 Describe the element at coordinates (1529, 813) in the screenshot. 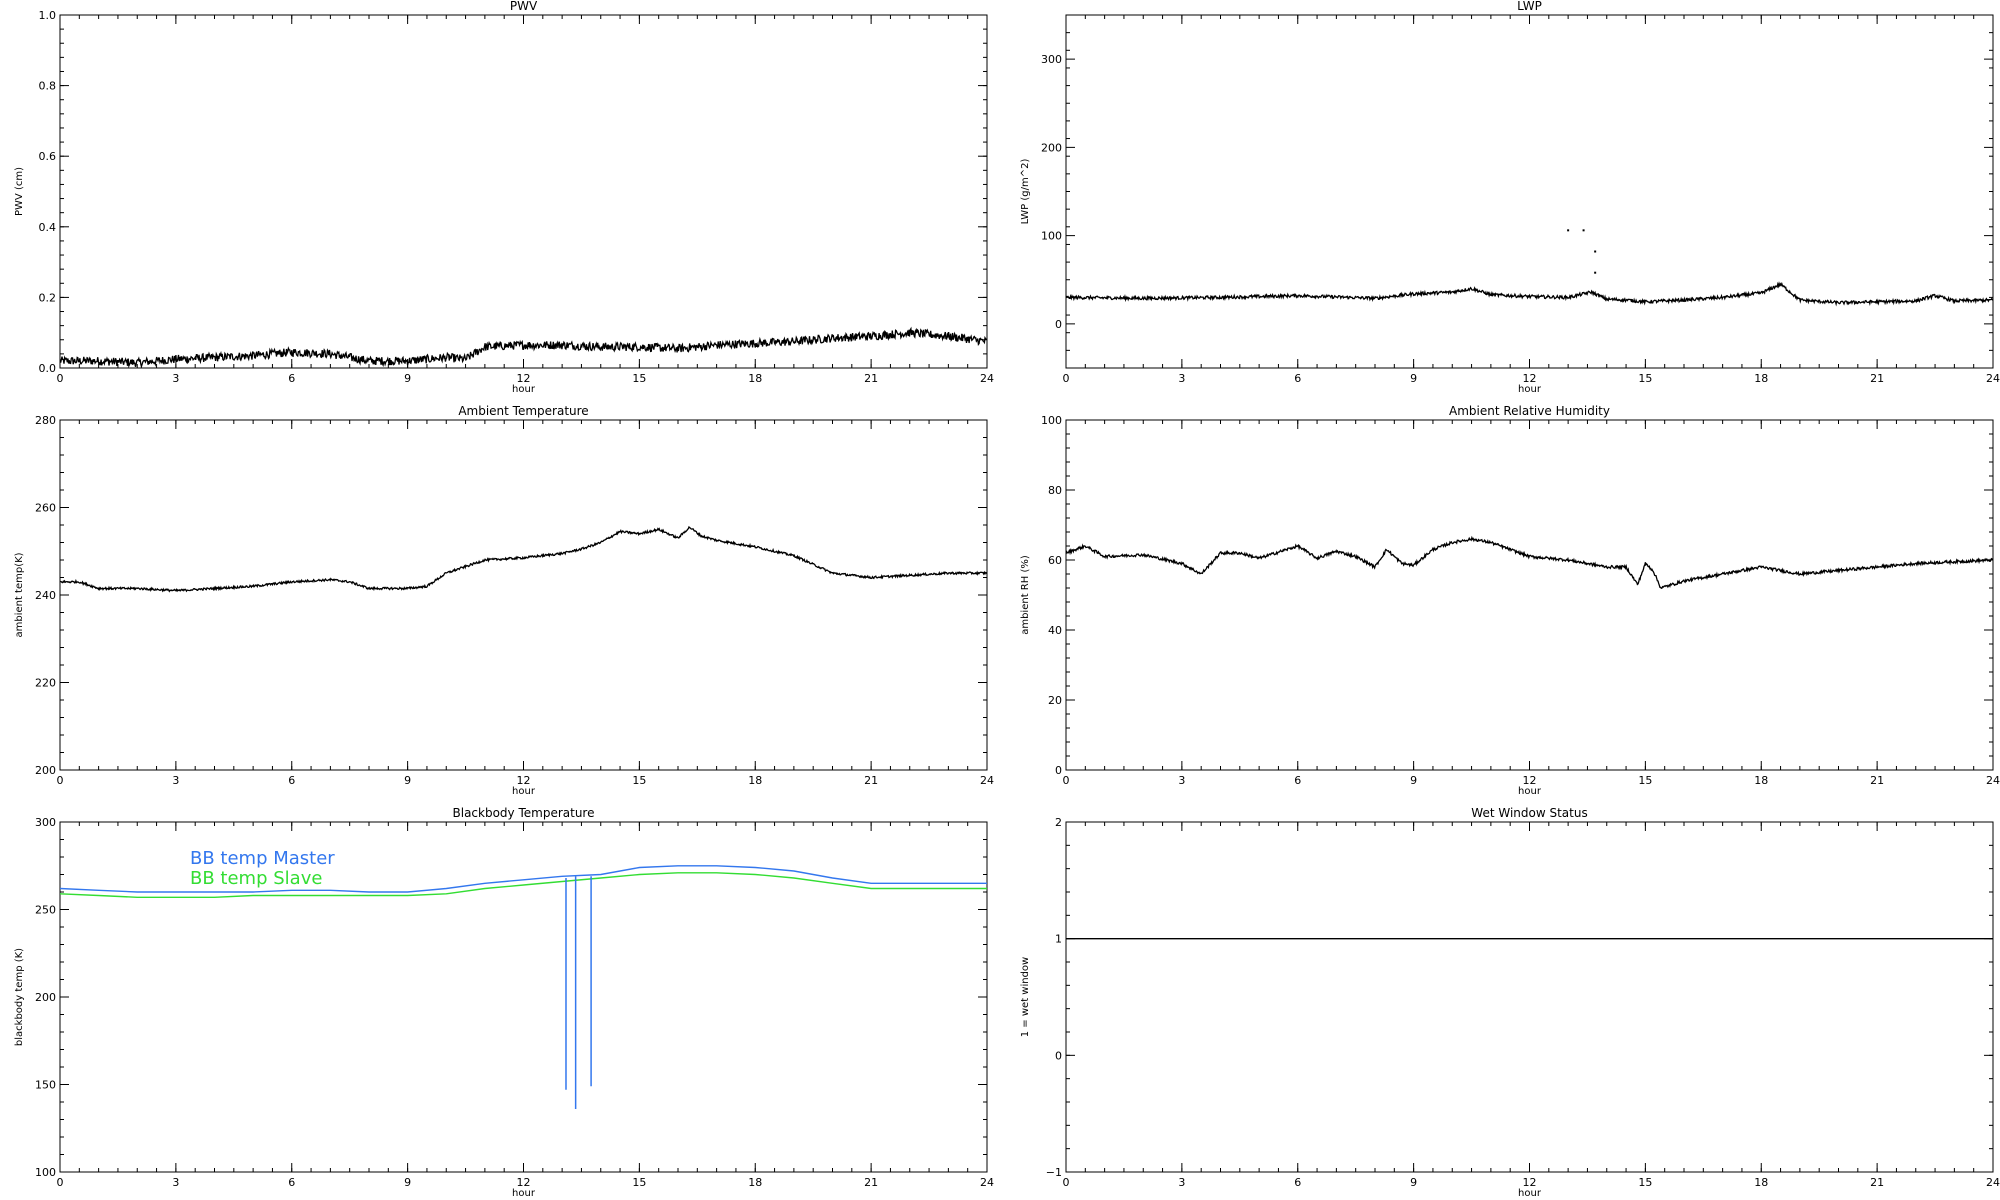

I see `chart-title: Wet Window Status` at that location.